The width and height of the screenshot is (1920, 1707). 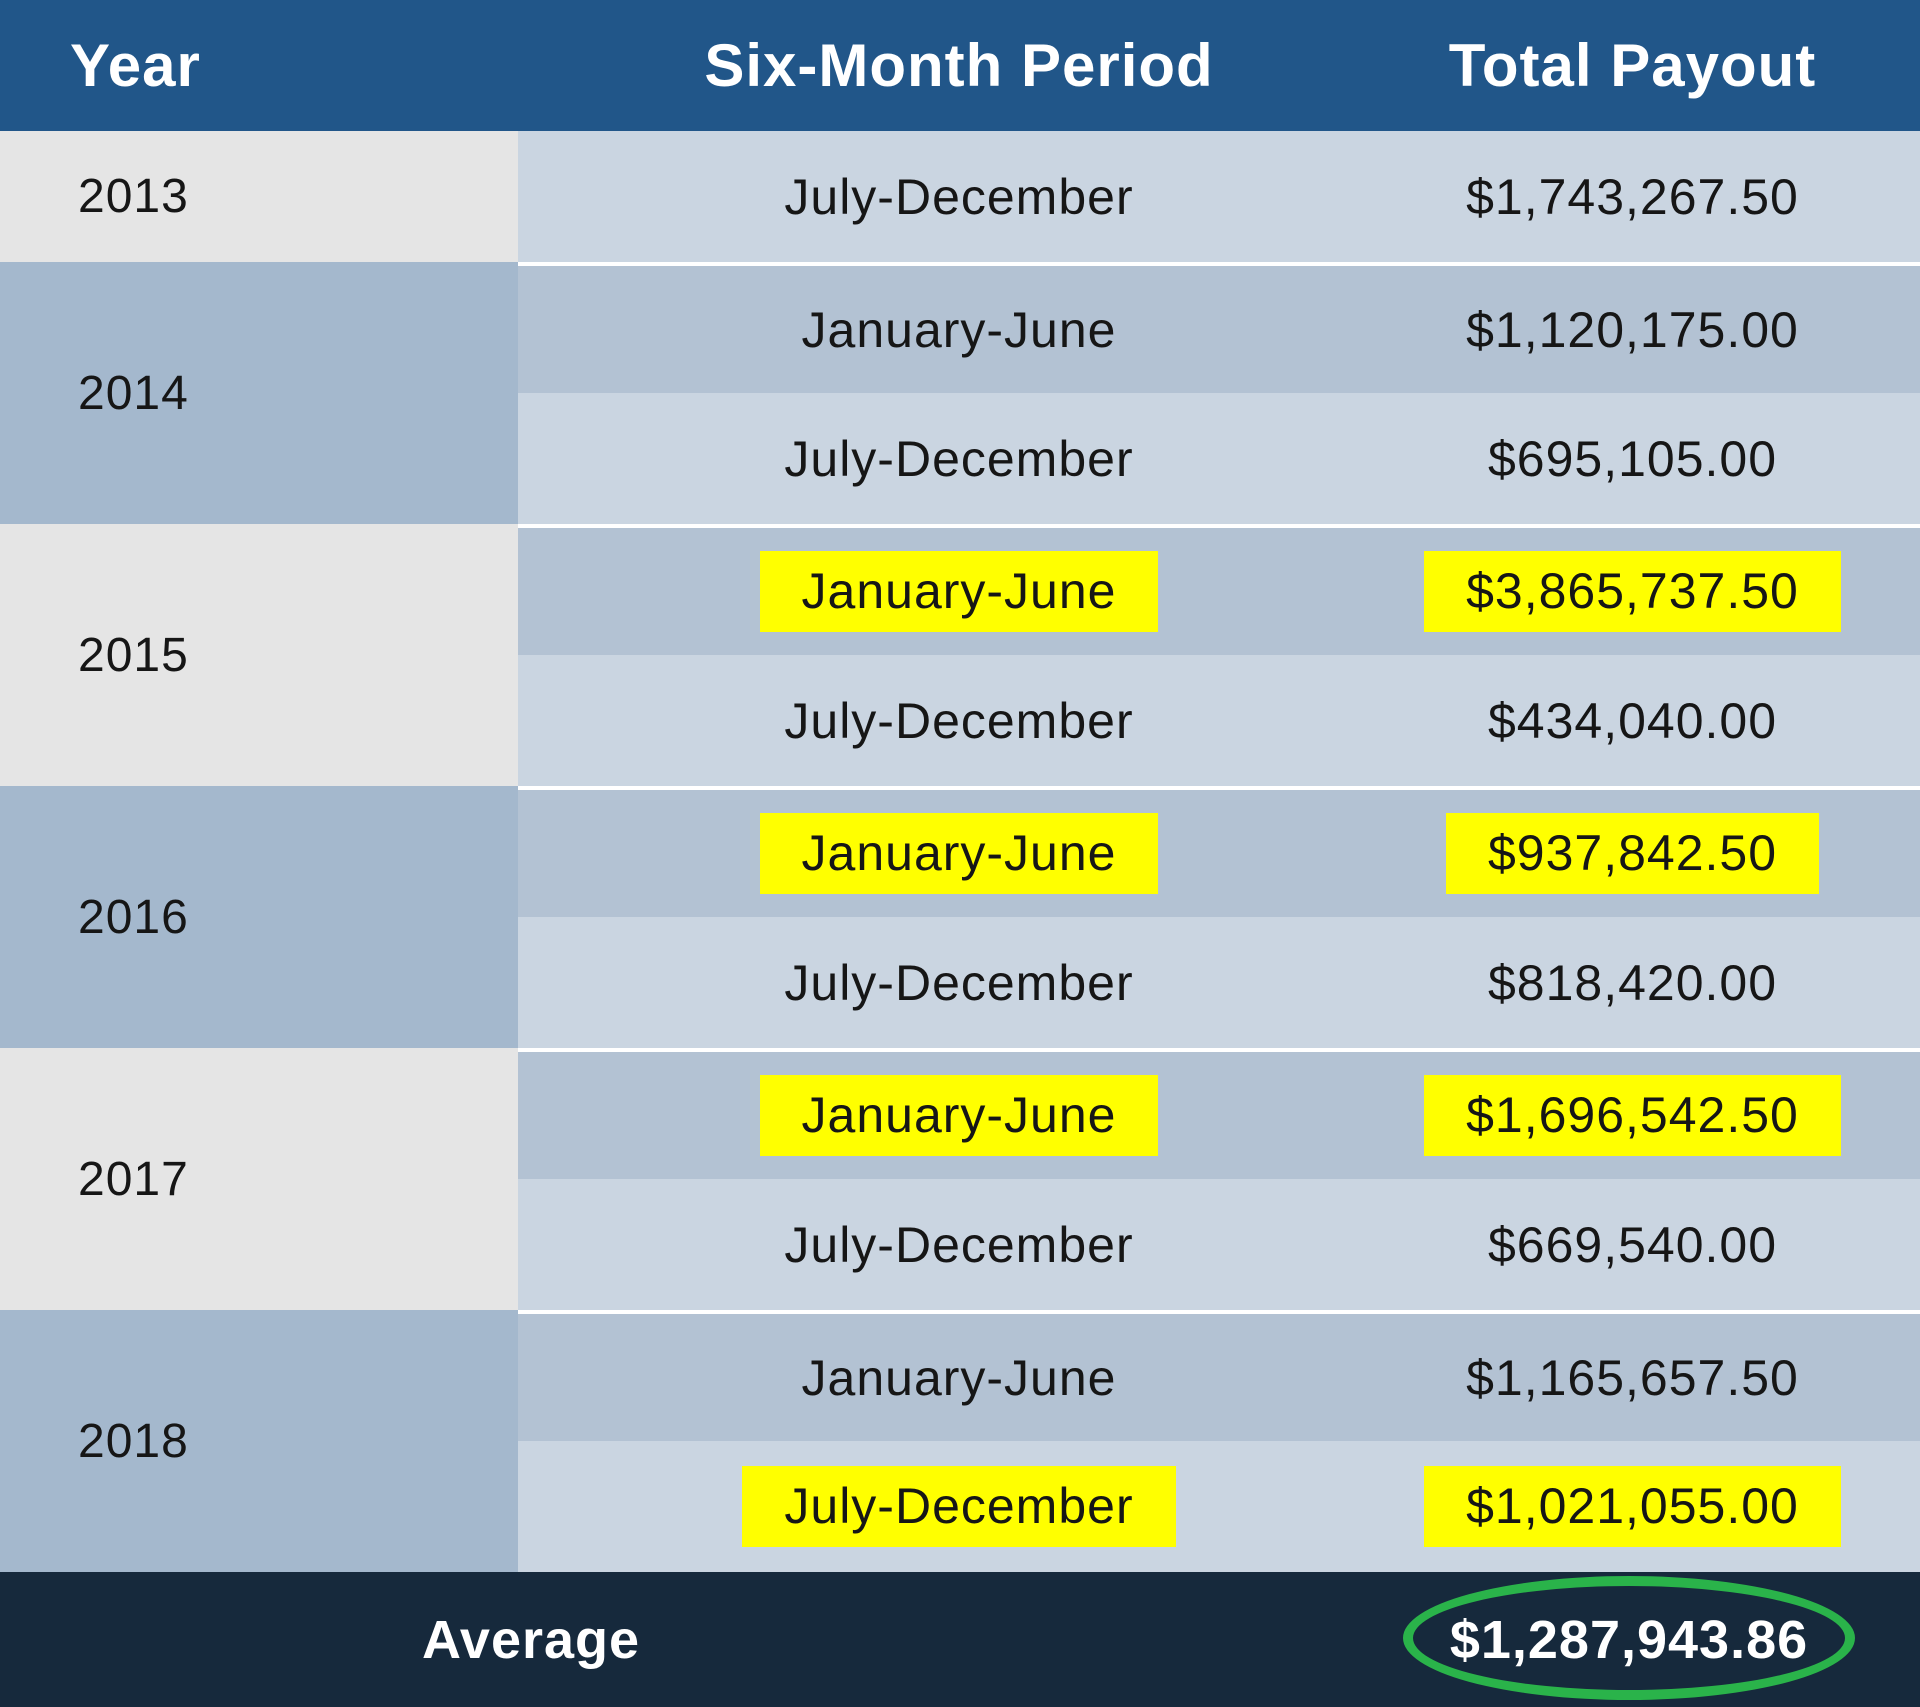 I want to click on payout-cell: $1,743,267.50, so click(x=1660, y=196).